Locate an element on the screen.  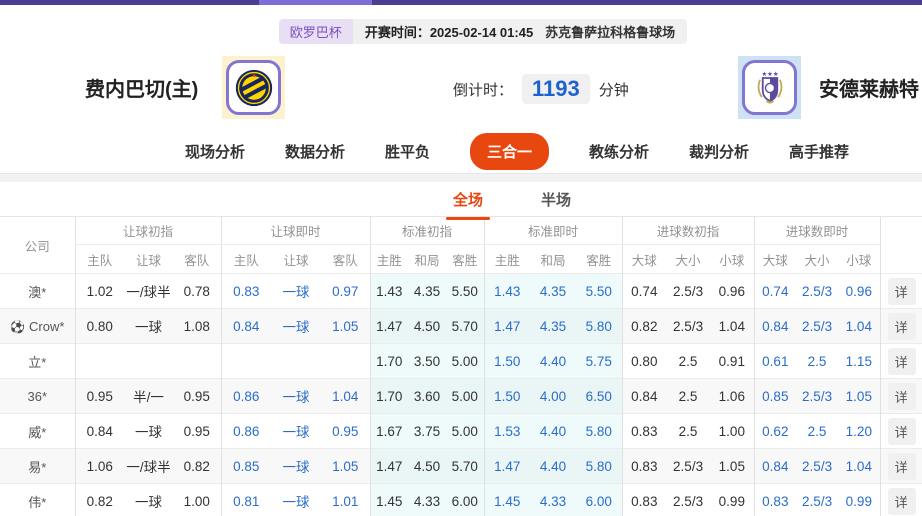
sub-header-5-1: 大小 is located at coordinates (817, 260).